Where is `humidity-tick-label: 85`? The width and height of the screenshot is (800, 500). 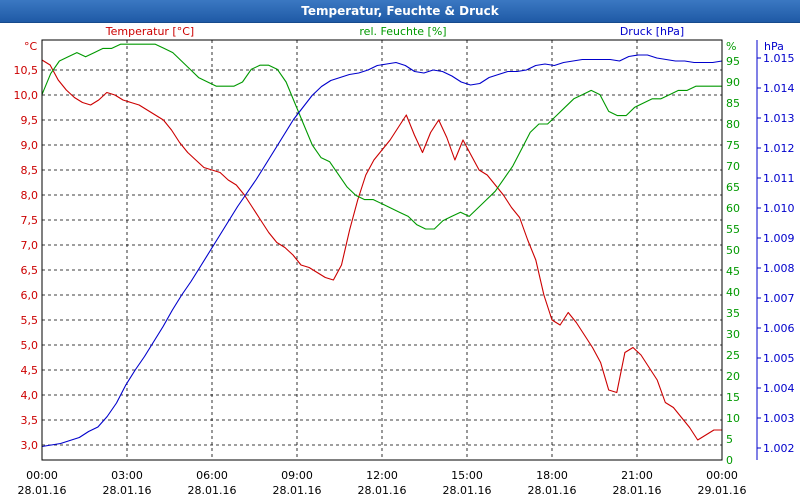 humidity-tick-label: 85 is located at coordinates (733, 103).